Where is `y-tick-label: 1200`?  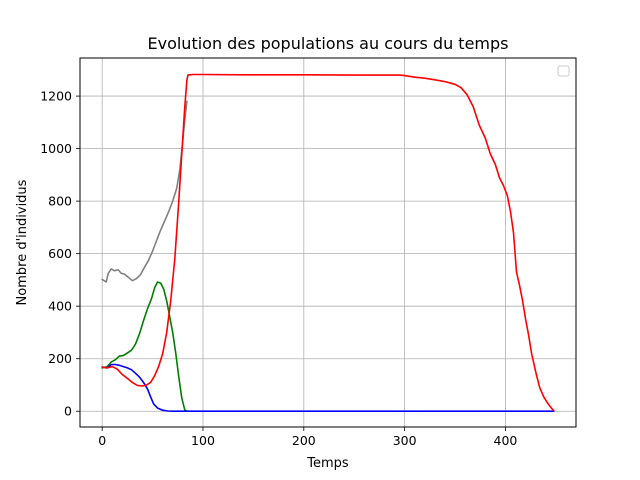 y-tick-label: 1200 is located at coordinates (56, 96).